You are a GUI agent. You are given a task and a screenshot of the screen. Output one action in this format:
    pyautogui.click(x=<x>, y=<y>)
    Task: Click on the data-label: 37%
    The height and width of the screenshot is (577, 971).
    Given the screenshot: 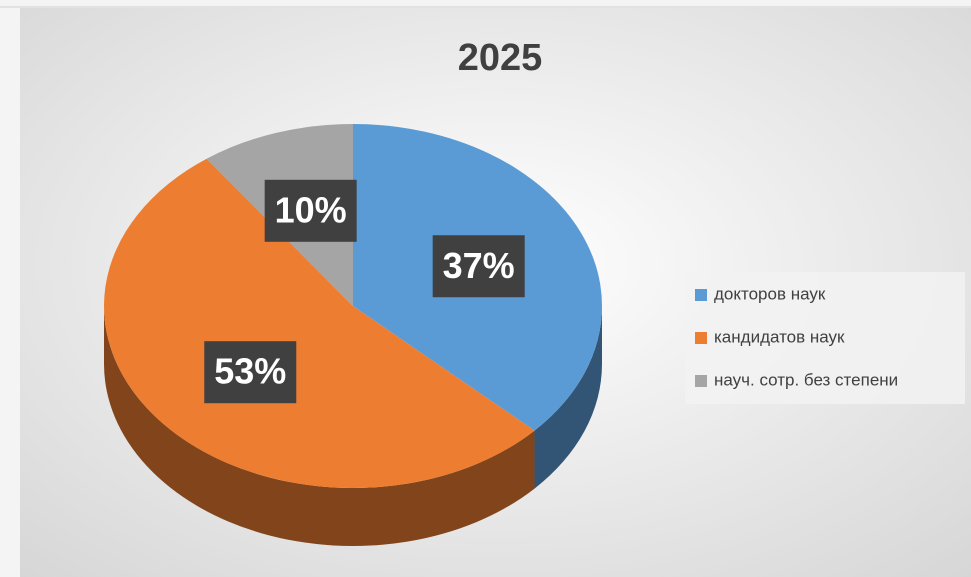 What is the action you would take?
    pyautogui.click(x=479, y=265)
    